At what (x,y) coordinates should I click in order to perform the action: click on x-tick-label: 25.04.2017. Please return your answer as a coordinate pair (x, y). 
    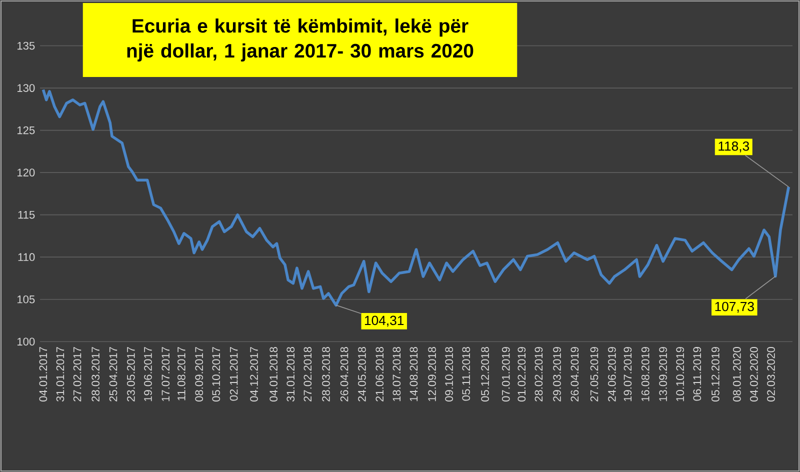
    Looking at the image, I should click on (113, 374).